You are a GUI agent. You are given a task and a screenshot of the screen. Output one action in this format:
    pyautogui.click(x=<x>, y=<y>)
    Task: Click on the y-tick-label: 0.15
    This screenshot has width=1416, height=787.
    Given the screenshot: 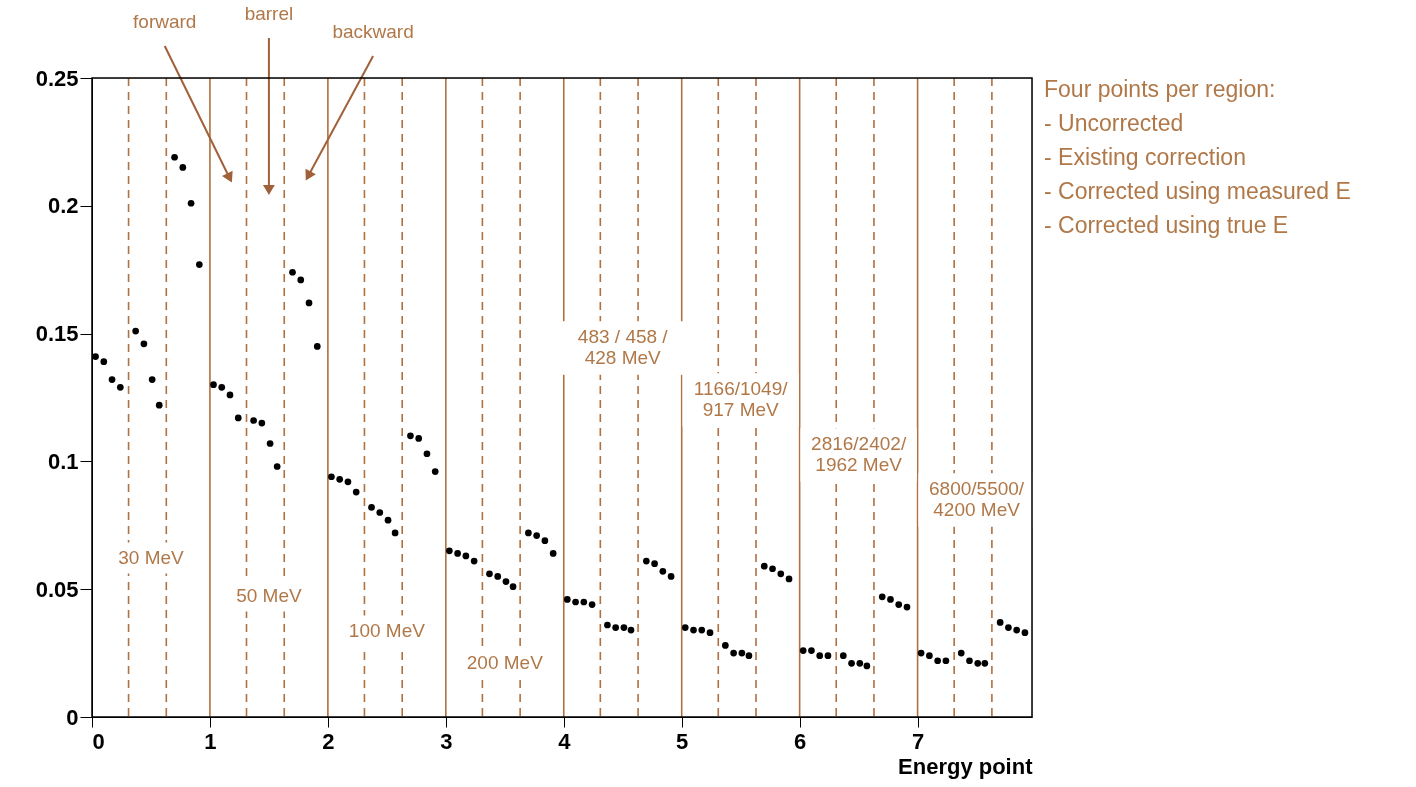 What is the action you would take?
    pyautogui.click(x=57, y=334)
    